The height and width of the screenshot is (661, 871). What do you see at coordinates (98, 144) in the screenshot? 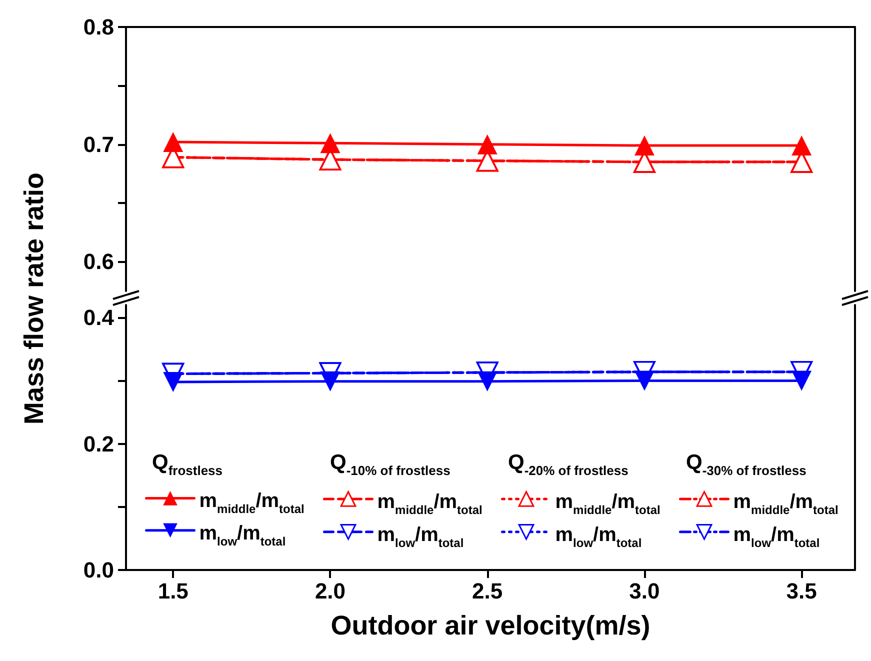
I see `y-tick-label: 0.7` at bounding box center [98, 144].